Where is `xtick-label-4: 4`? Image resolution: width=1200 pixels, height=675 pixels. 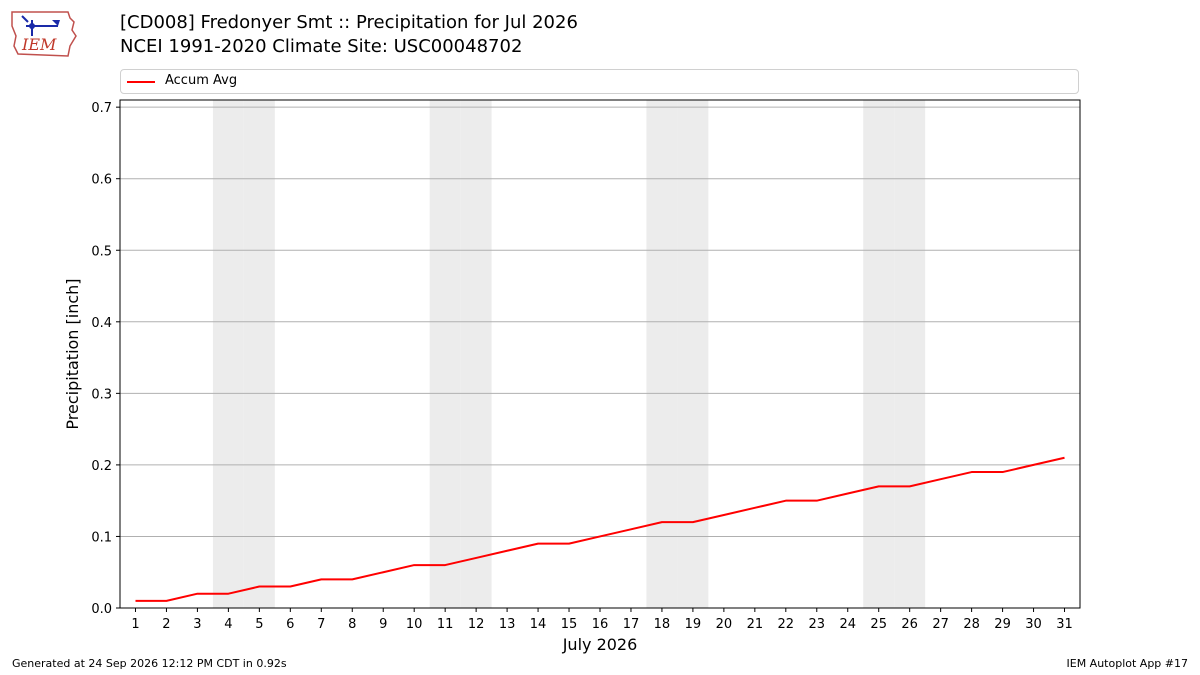
xtick-label-4: 4 is located at coordinates (228, 624).